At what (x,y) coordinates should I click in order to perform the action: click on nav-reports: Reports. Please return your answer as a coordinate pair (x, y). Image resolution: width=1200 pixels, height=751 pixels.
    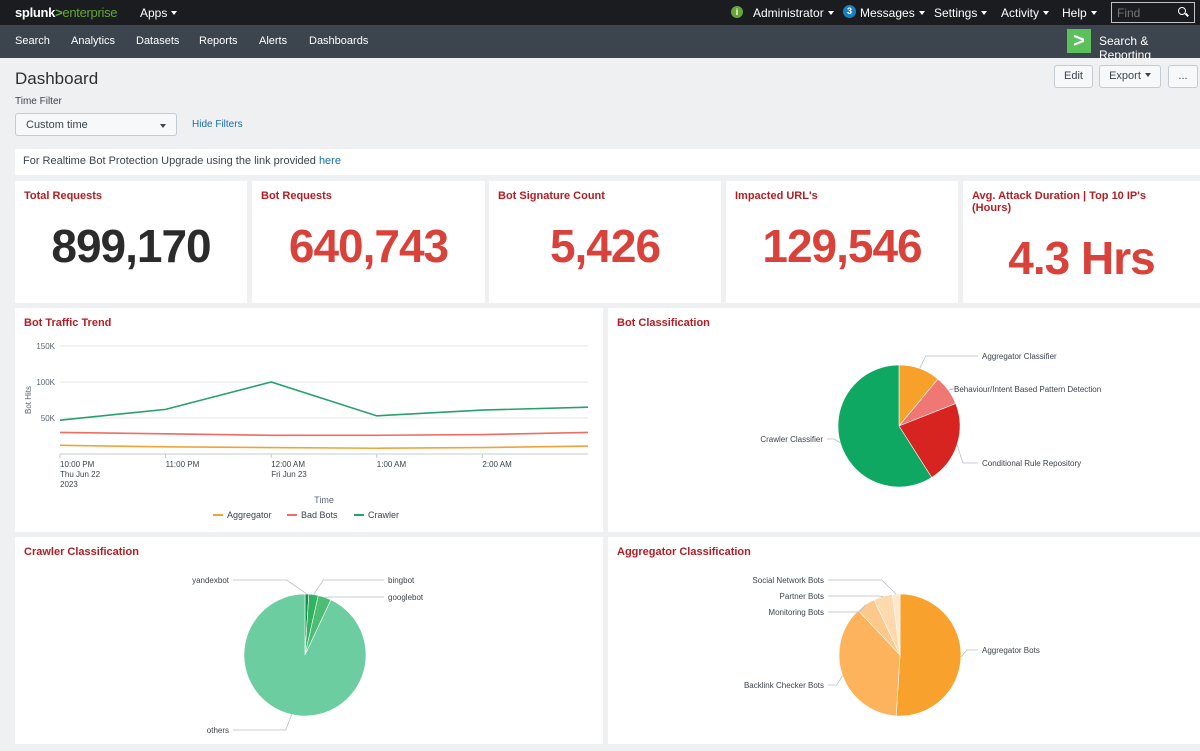
    Looking at the image, I should click on (218, 41).